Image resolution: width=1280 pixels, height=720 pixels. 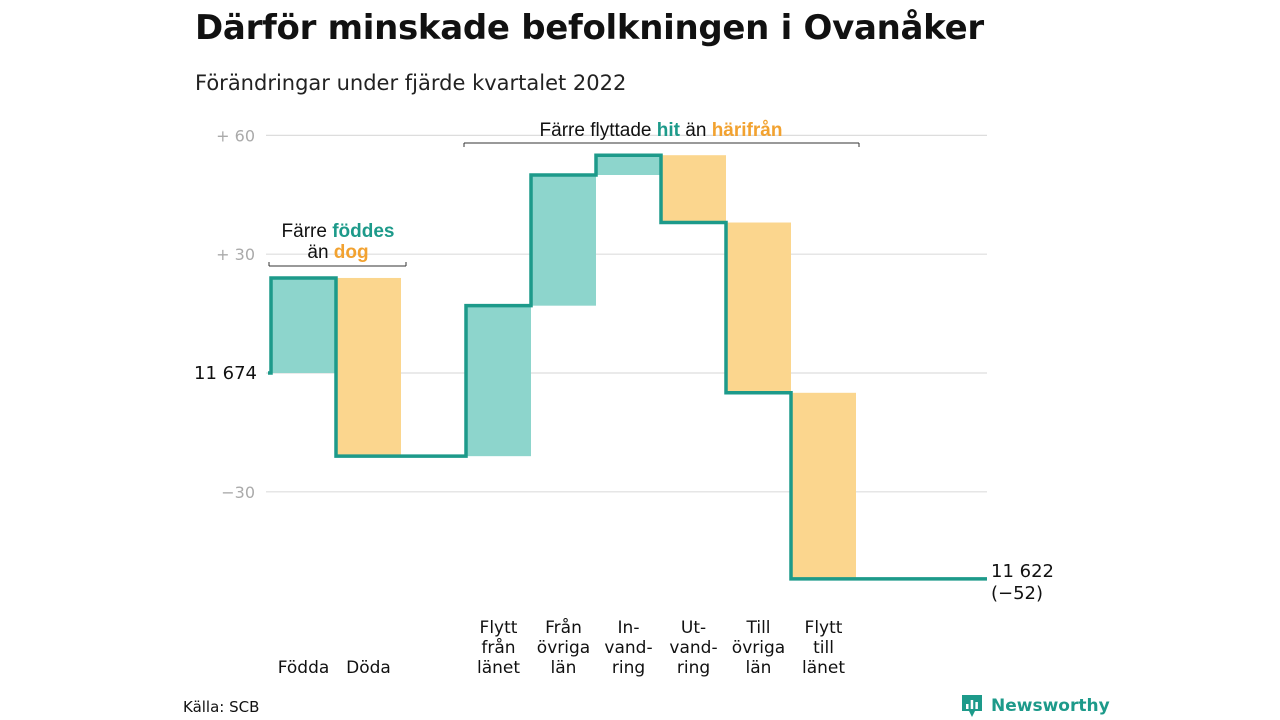 I want to click on category-label: från, so click(x=498, y=647).